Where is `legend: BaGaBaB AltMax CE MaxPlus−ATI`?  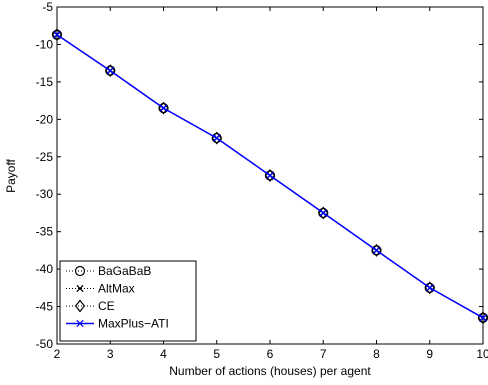 legend: BaGaBaB AltMax CE MaxPlus−ATI is located at coordinates (128, 301).